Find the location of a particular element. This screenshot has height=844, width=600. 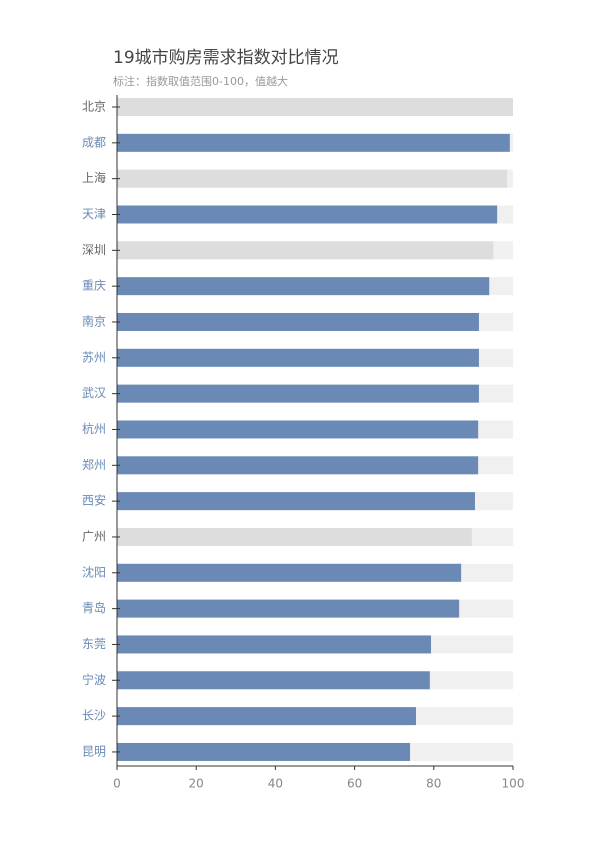

y-tick-label: 宁波 is located at coordinates (94, 679).